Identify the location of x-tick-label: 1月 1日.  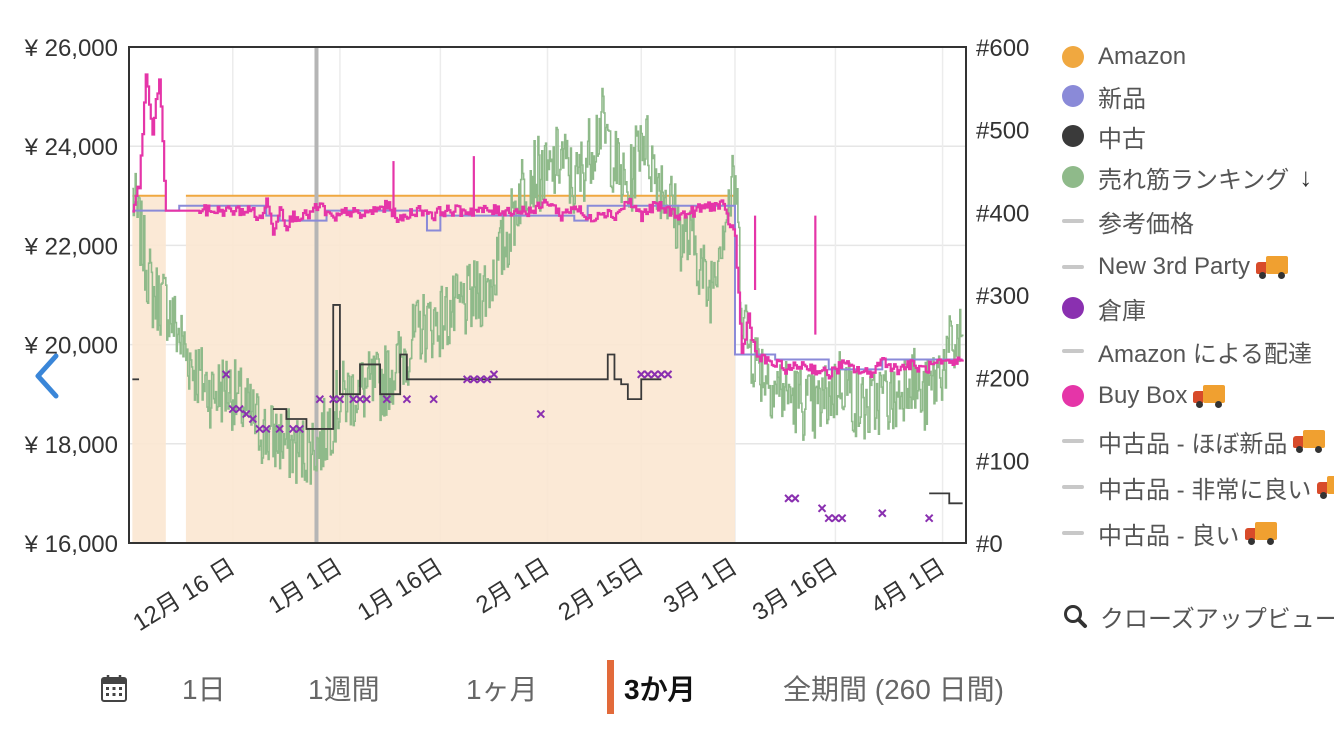
(305, 586).